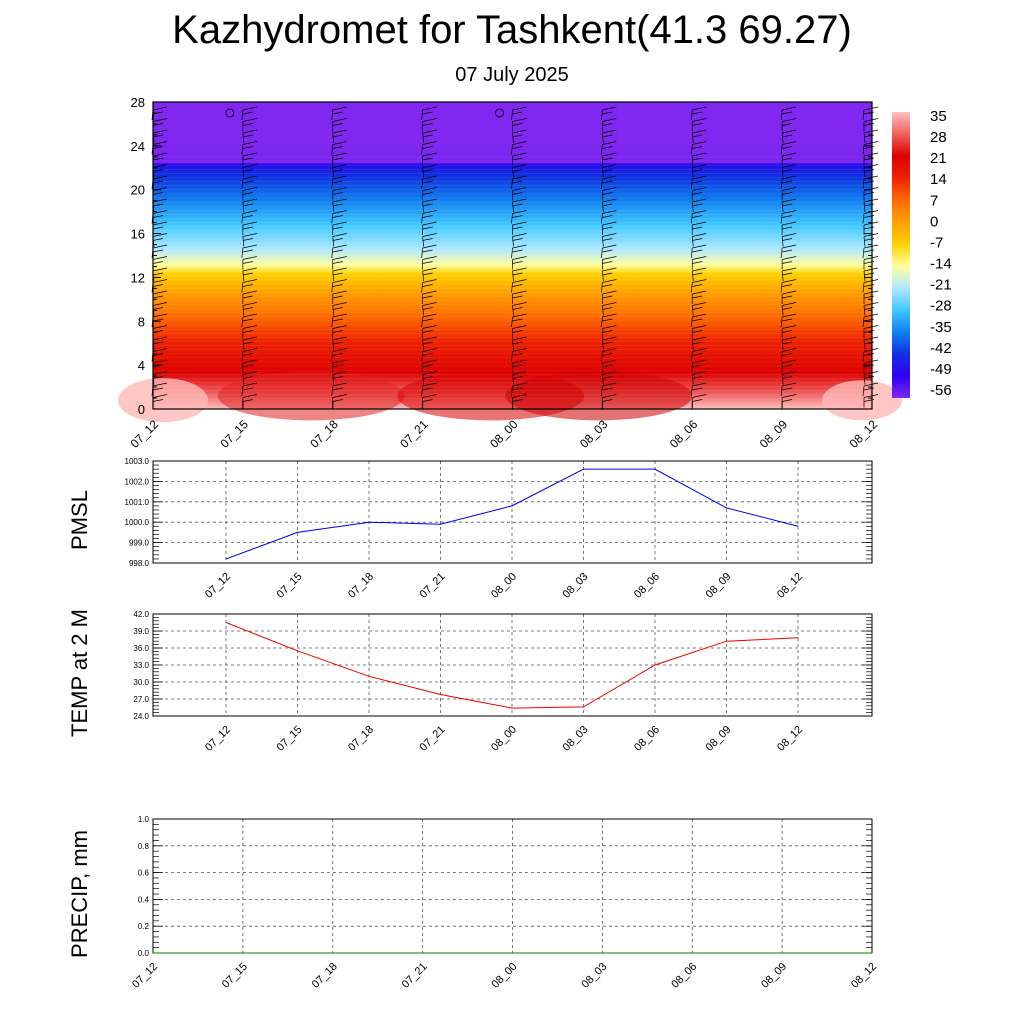 This screenshot has width=1024, height=1024. I want to click on y-tick-label: 0.8, so click(144, 846).